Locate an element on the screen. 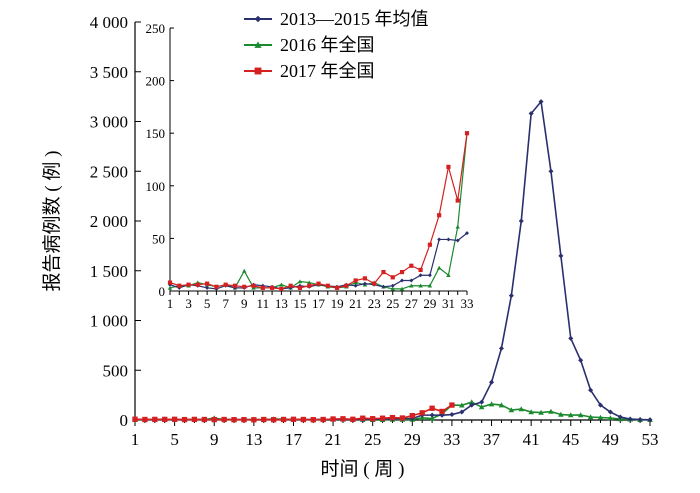 The height and width of the screenshot is (493, 700). inset-x-tick-label: 11 is located at coordinates (263, 303).